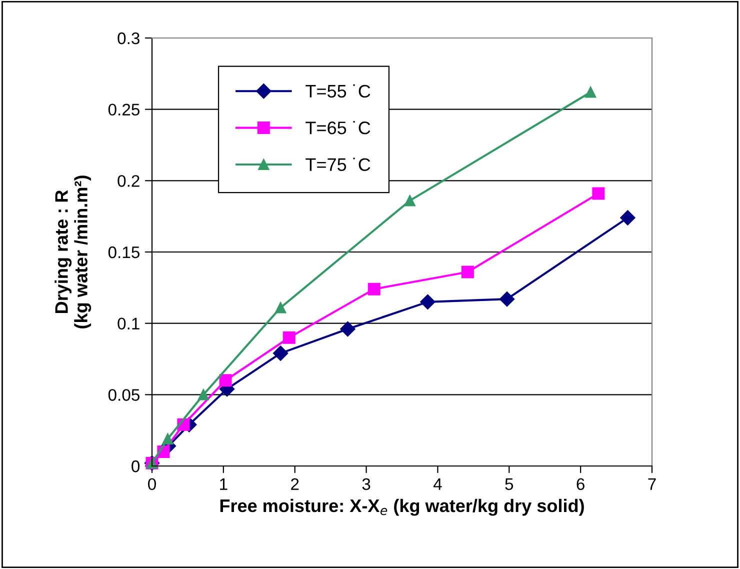  What do you see at coordinates (129, 38) in the screenshot?
I see `y-tick-label: 0.3` at bounding box center [129, 38].